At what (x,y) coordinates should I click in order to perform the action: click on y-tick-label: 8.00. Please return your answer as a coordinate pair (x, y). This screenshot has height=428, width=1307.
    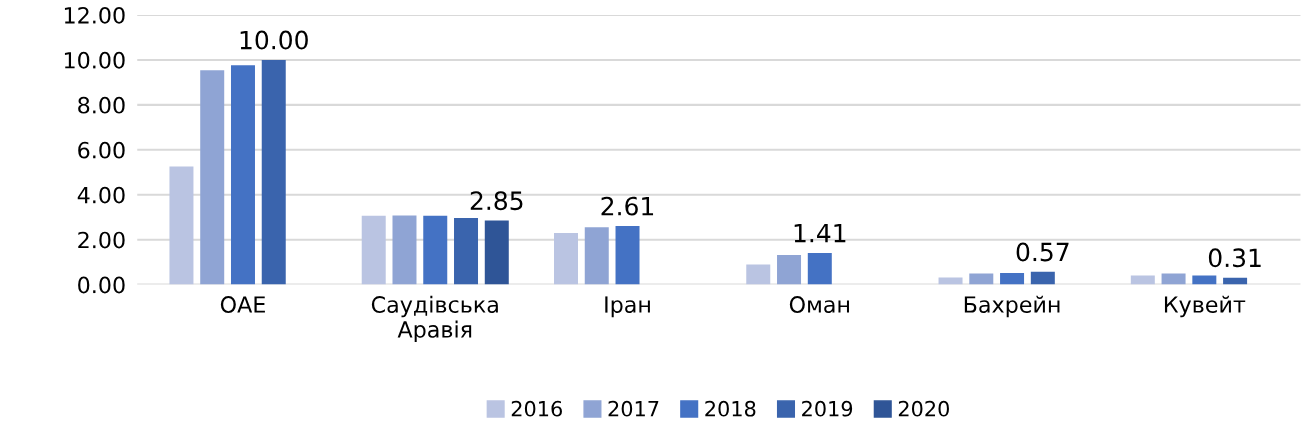
    Looking at the image, I should click on (101, 105).